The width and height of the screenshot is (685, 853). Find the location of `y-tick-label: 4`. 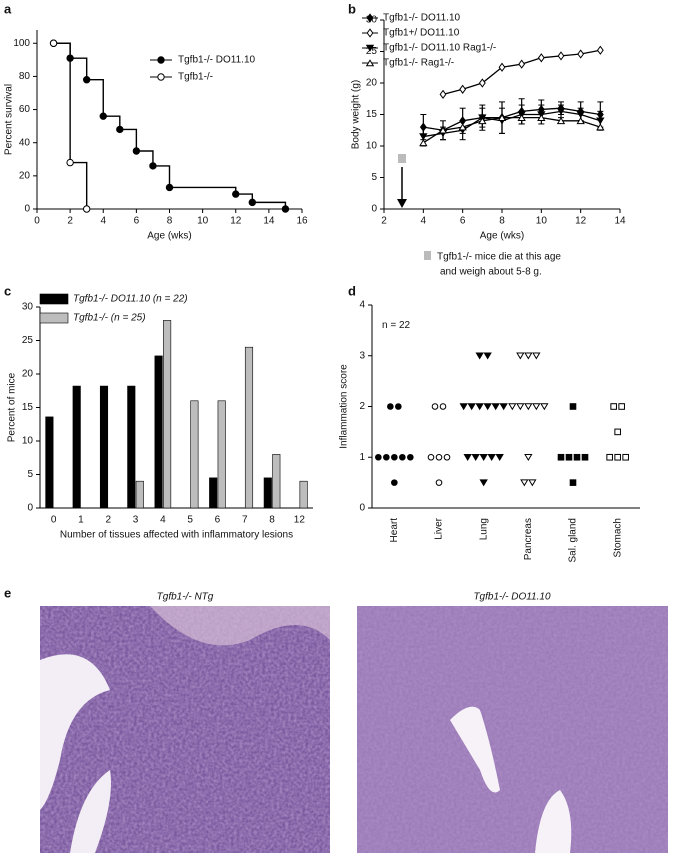

y-tick-label: 4 is located at coordinates (362, 305).